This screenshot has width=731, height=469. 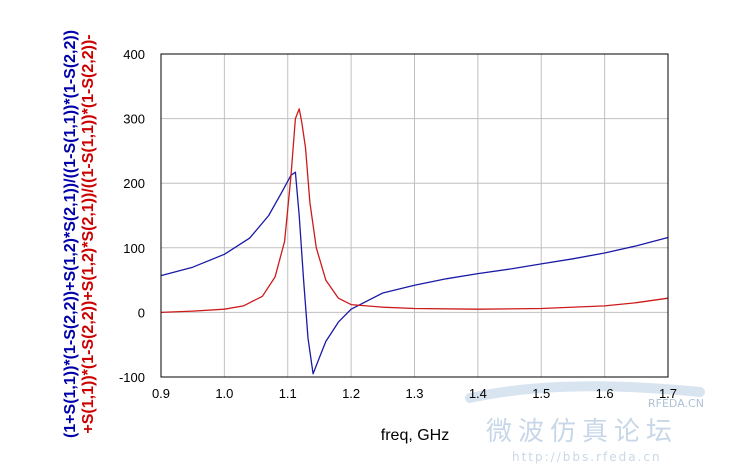 What do you see at coordinates (415, 435) in the screenshot?
I see `x-axis-label: freq, GHz` at bounding box center [415, 435].